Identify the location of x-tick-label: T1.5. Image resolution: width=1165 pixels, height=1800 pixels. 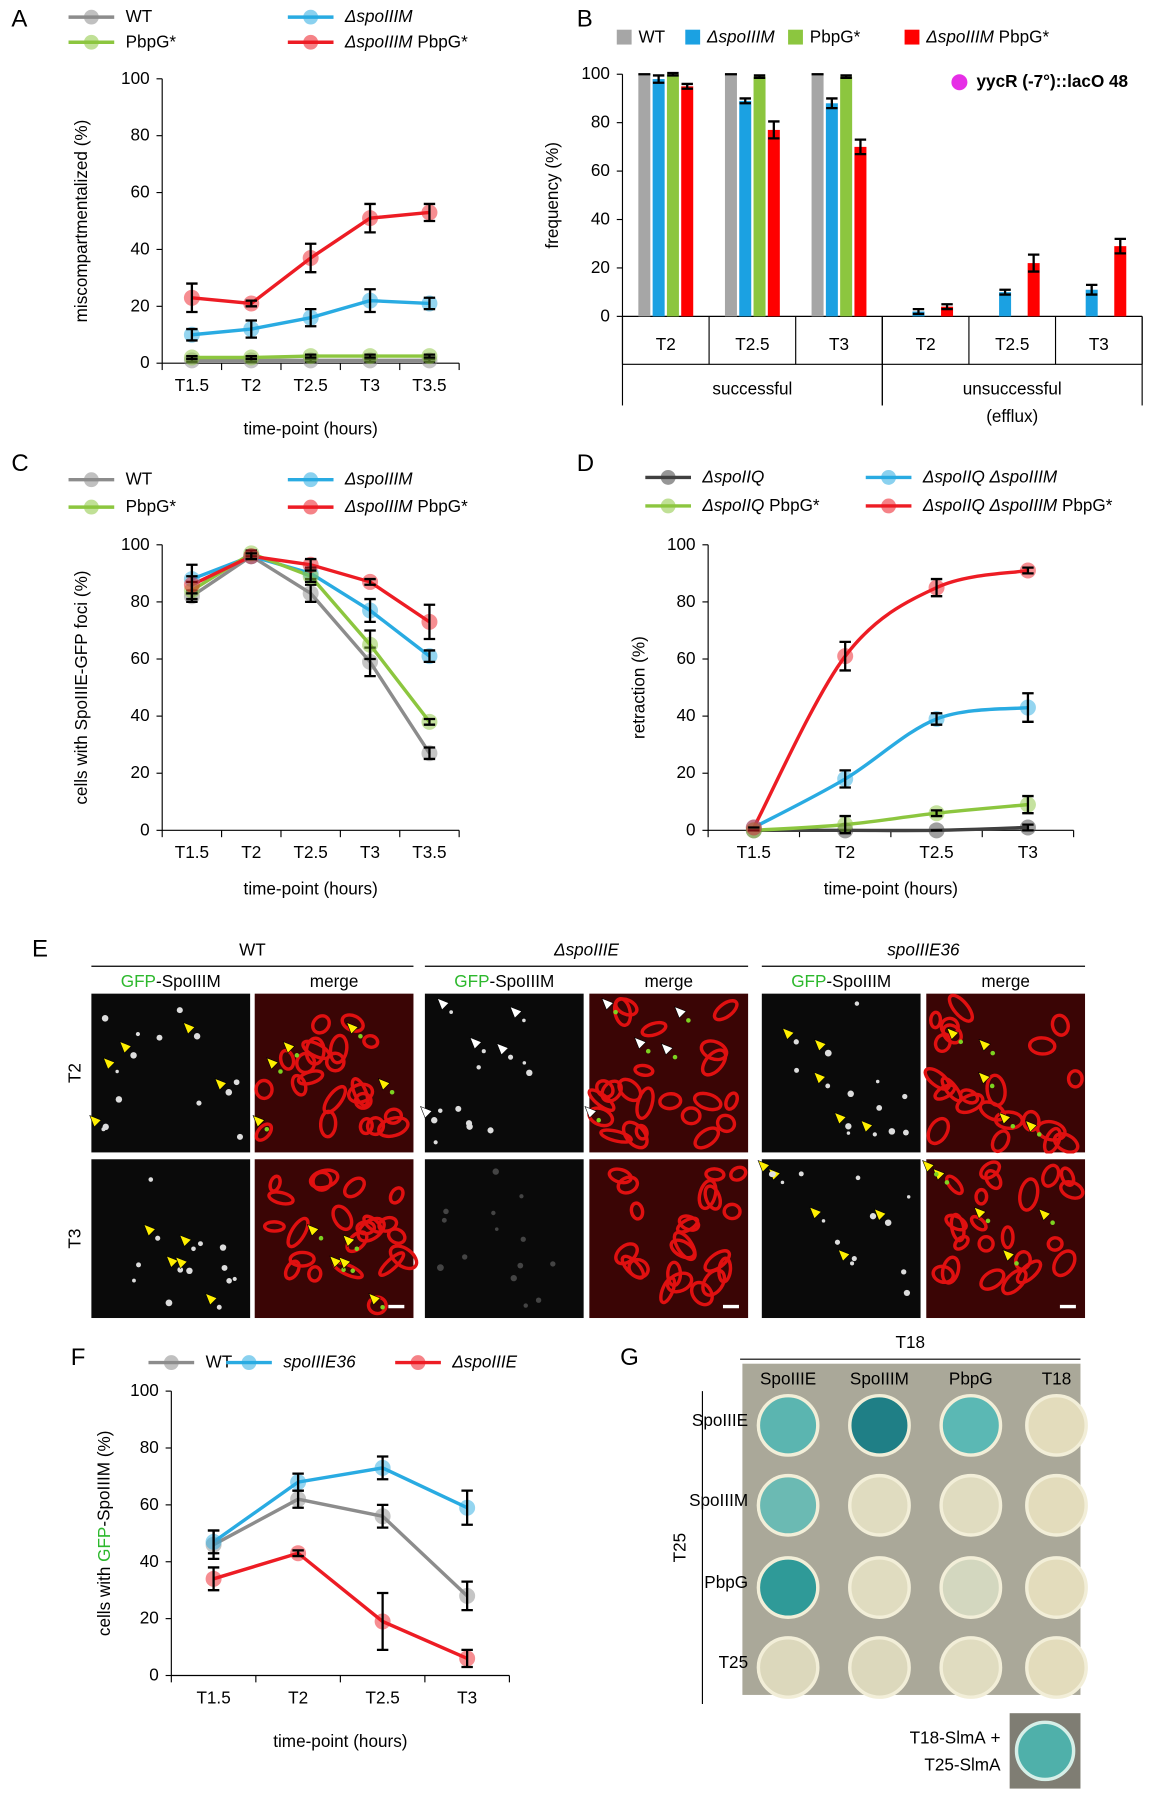
(192, 385).